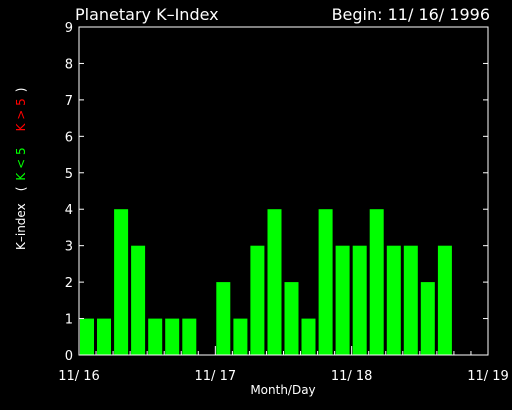 This screenshot has height=410, width=512. I want to click on x-tick-label: 11/ 17, so click(216, 376).